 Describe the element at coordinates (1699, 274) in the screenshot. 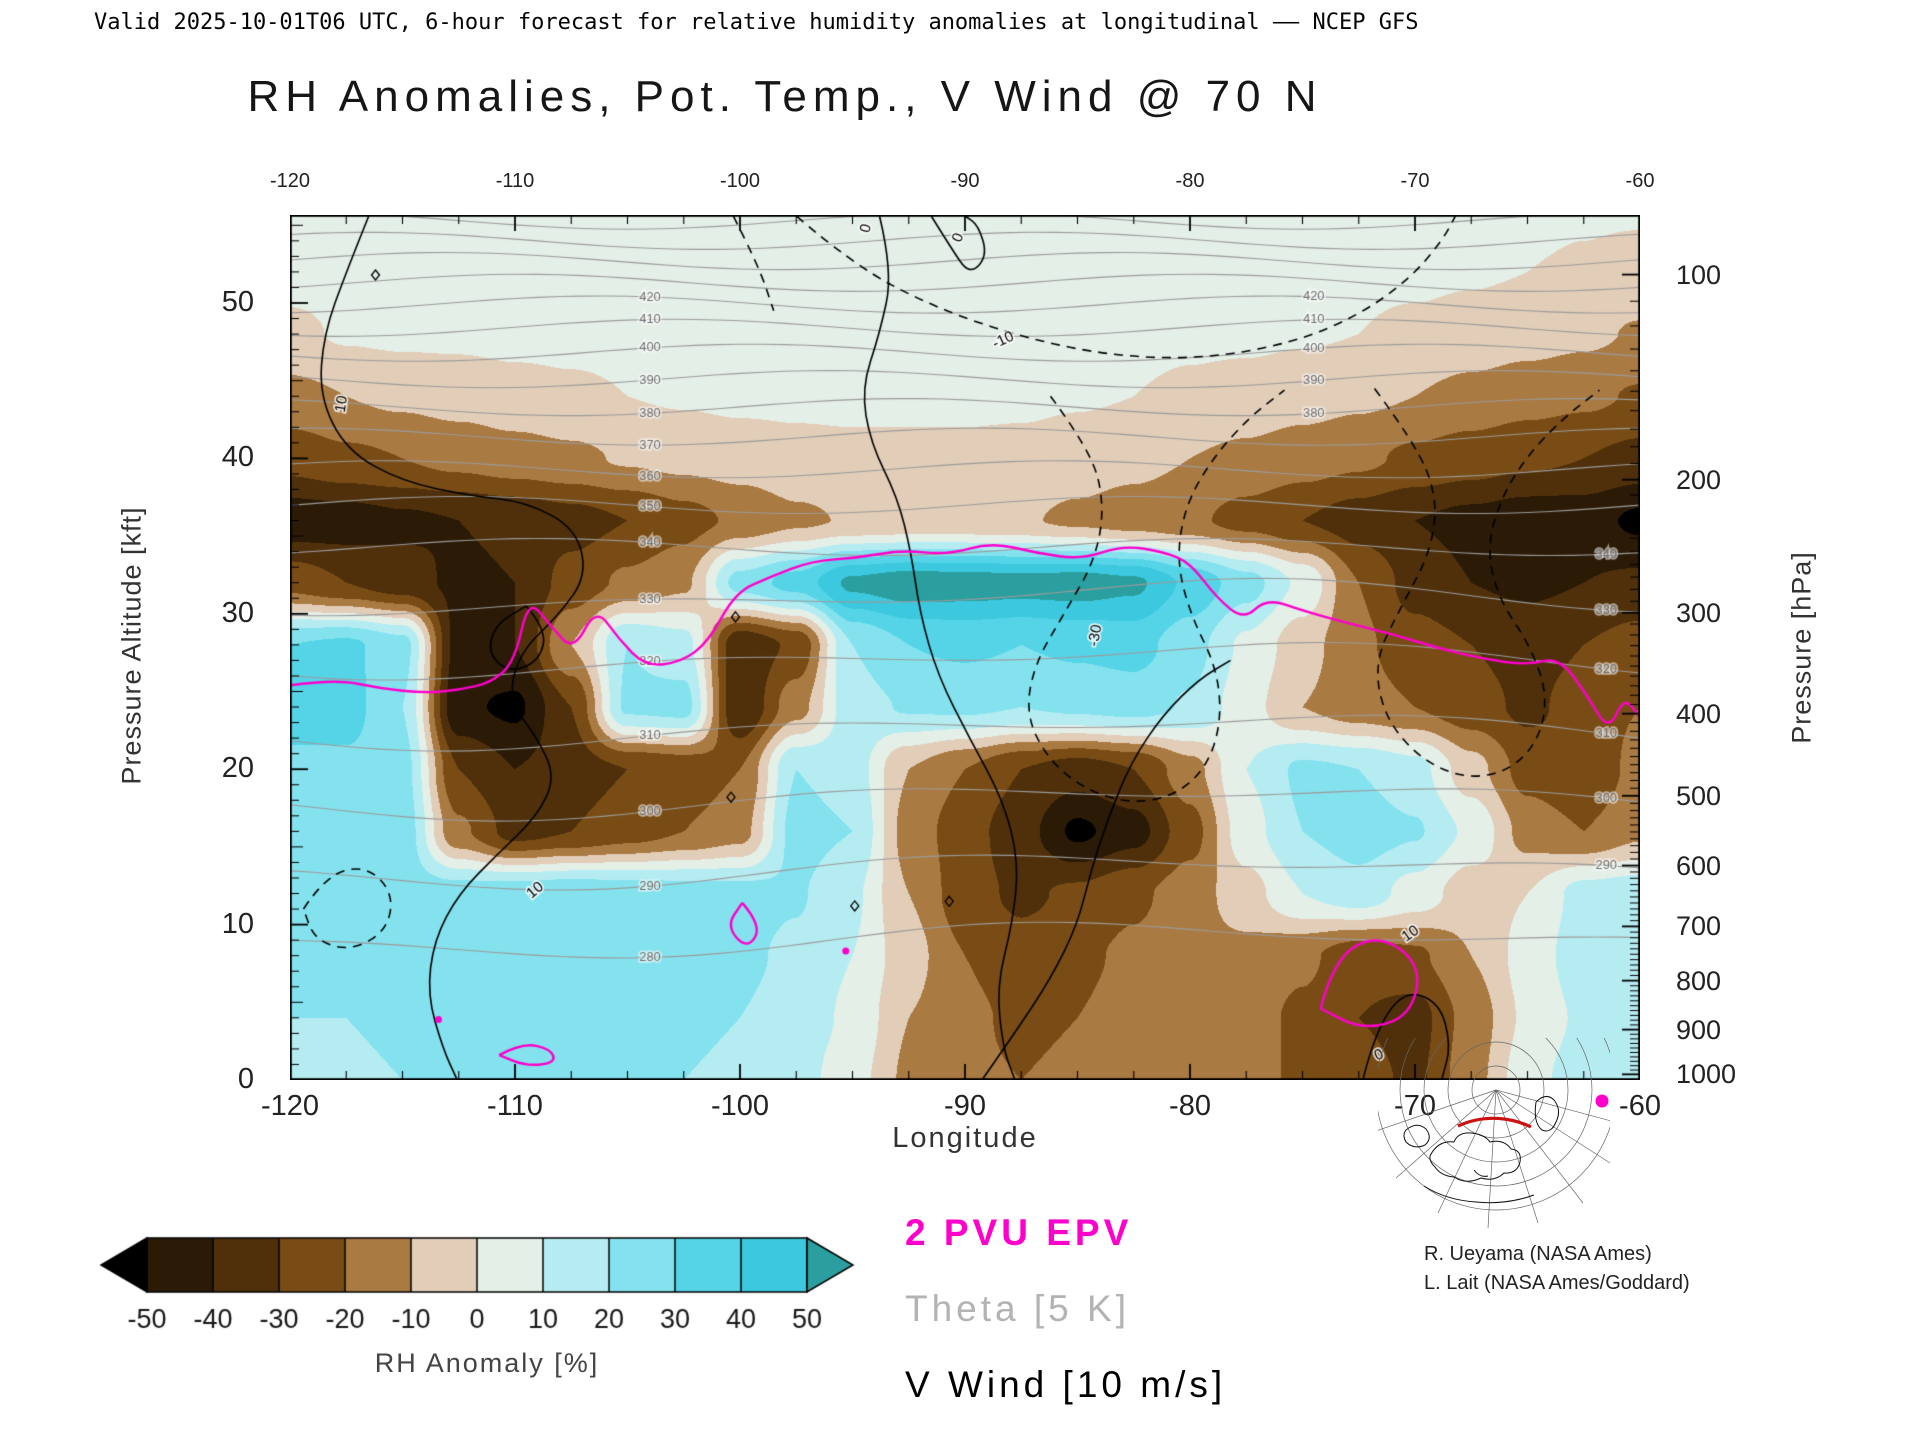

I see `tick-label: 100` at that location.